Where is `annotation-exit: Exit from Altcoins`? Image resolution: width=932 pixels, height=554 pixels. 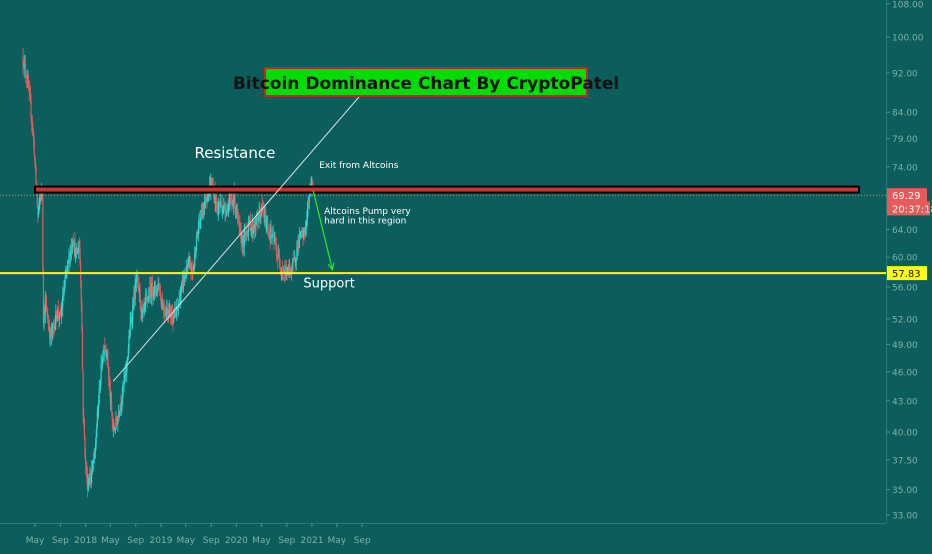 annotation-exit: Exit from Altcoins is located at coordinates (359, 166).